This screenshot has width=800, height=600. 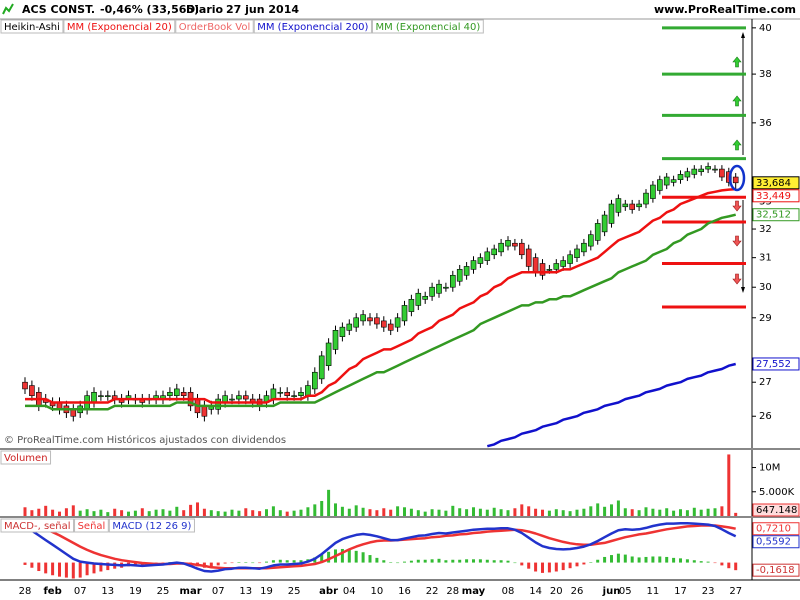 I want to click on value-label-box, so click(x=776, y=570).